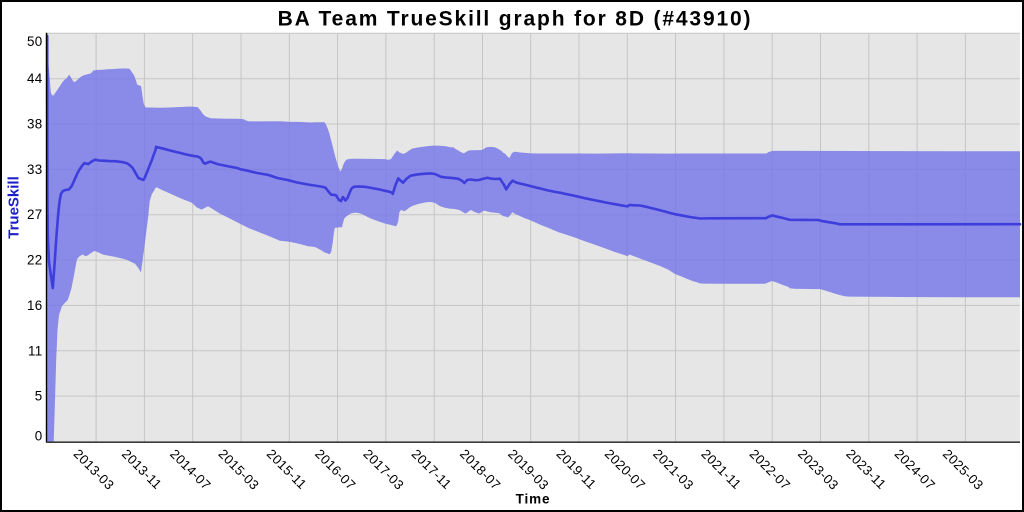 Image resolution: width=1024 pixels, height=512 pixels. I want to click on svg-text: 27, so click(35, 214).